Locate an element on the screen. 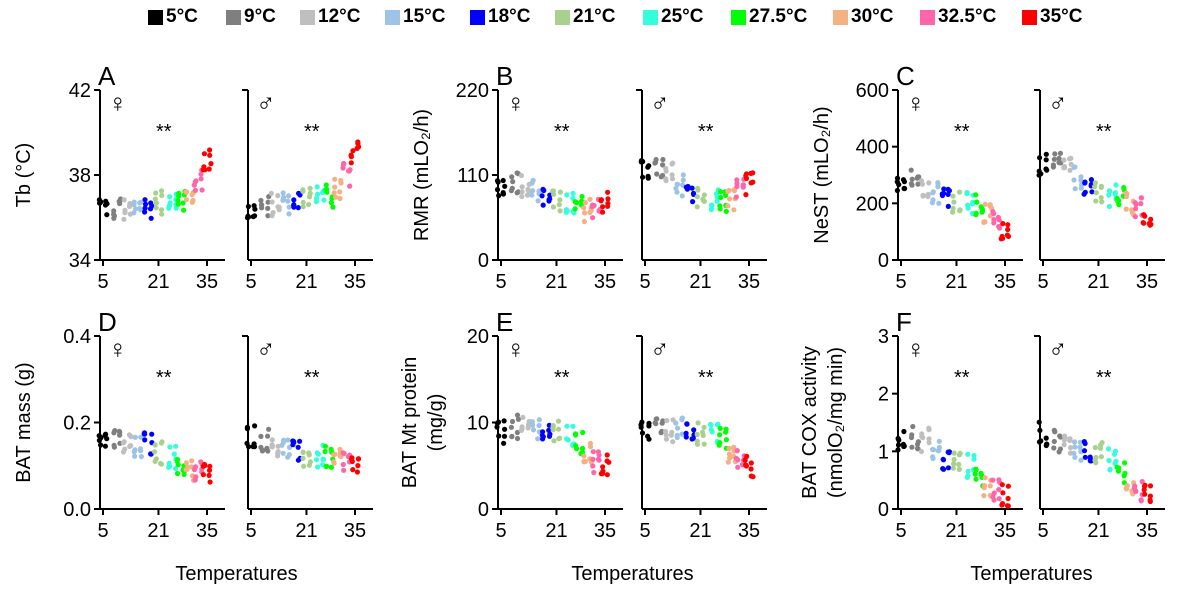  panel-label: D is located at coordinates (107, 322).